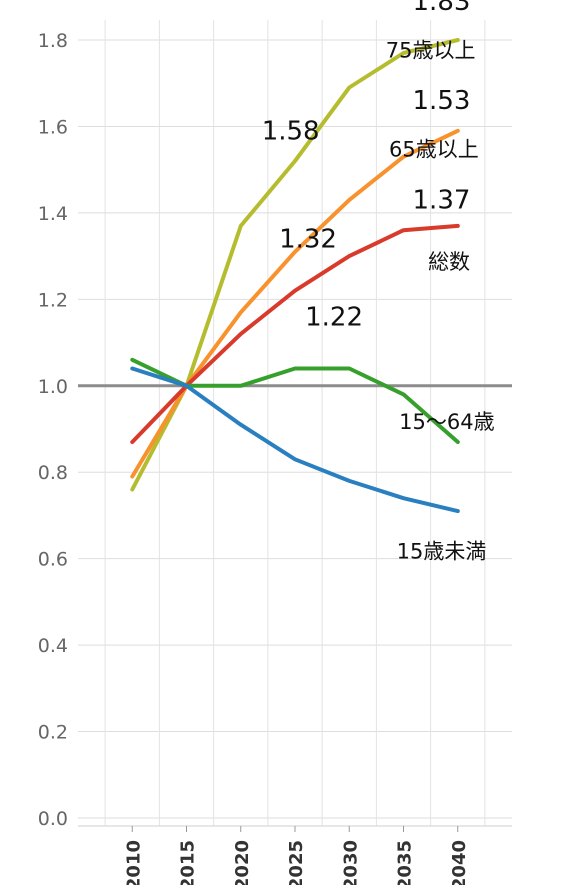  I want to click on x-tick-label: 2035, so click(405, 862).